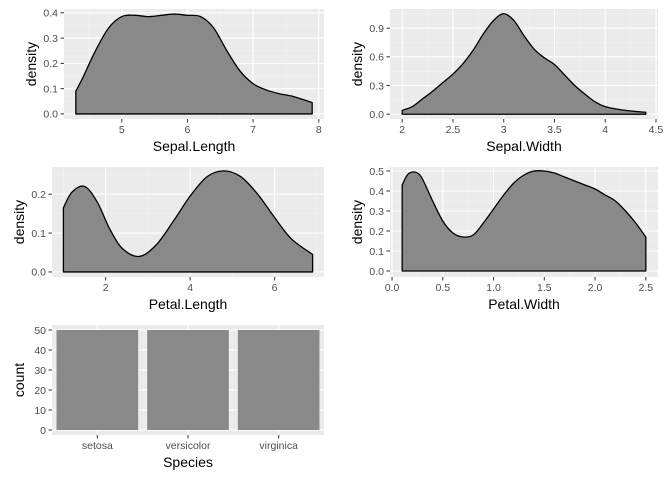  Describe the element at coordinates (442, 288) in the screenshot. I see `x-tick-label: 0.5` at that location.